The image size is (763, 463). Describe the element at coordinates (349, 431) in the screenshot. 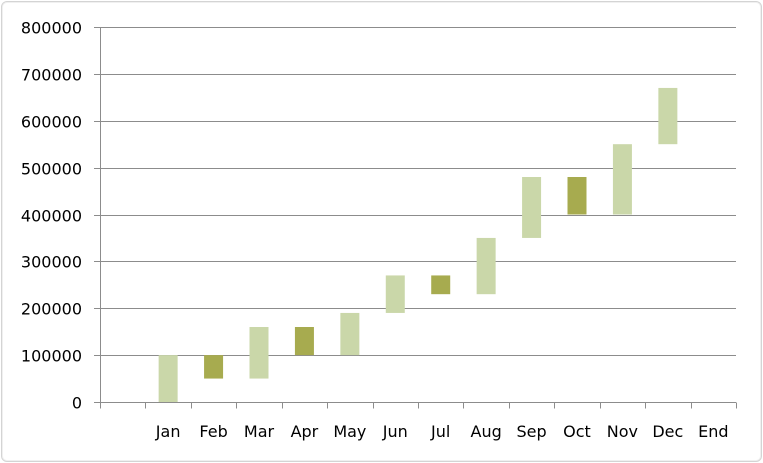

I see `x-tick-label: May` at that location.